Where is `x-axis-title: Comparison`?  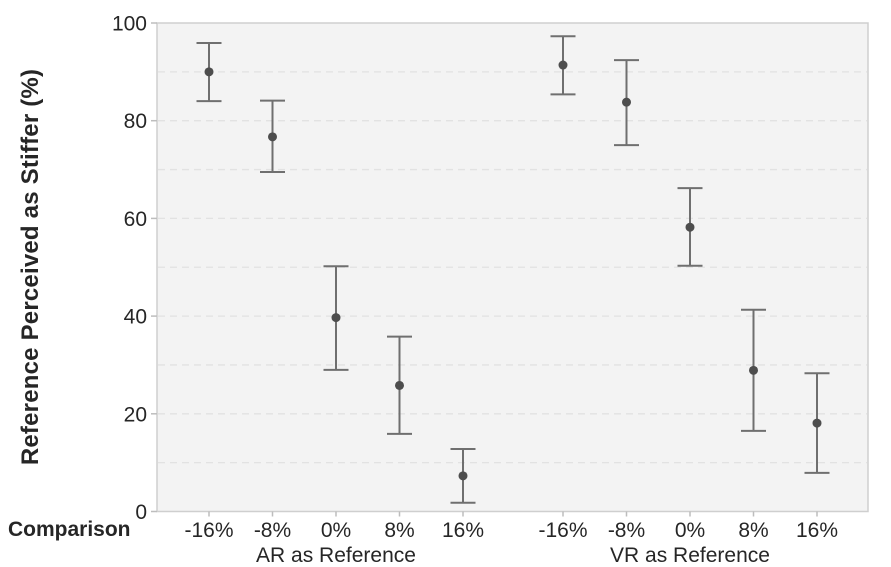 x-axis-title: Comparison is located at coordinates (69, 529).